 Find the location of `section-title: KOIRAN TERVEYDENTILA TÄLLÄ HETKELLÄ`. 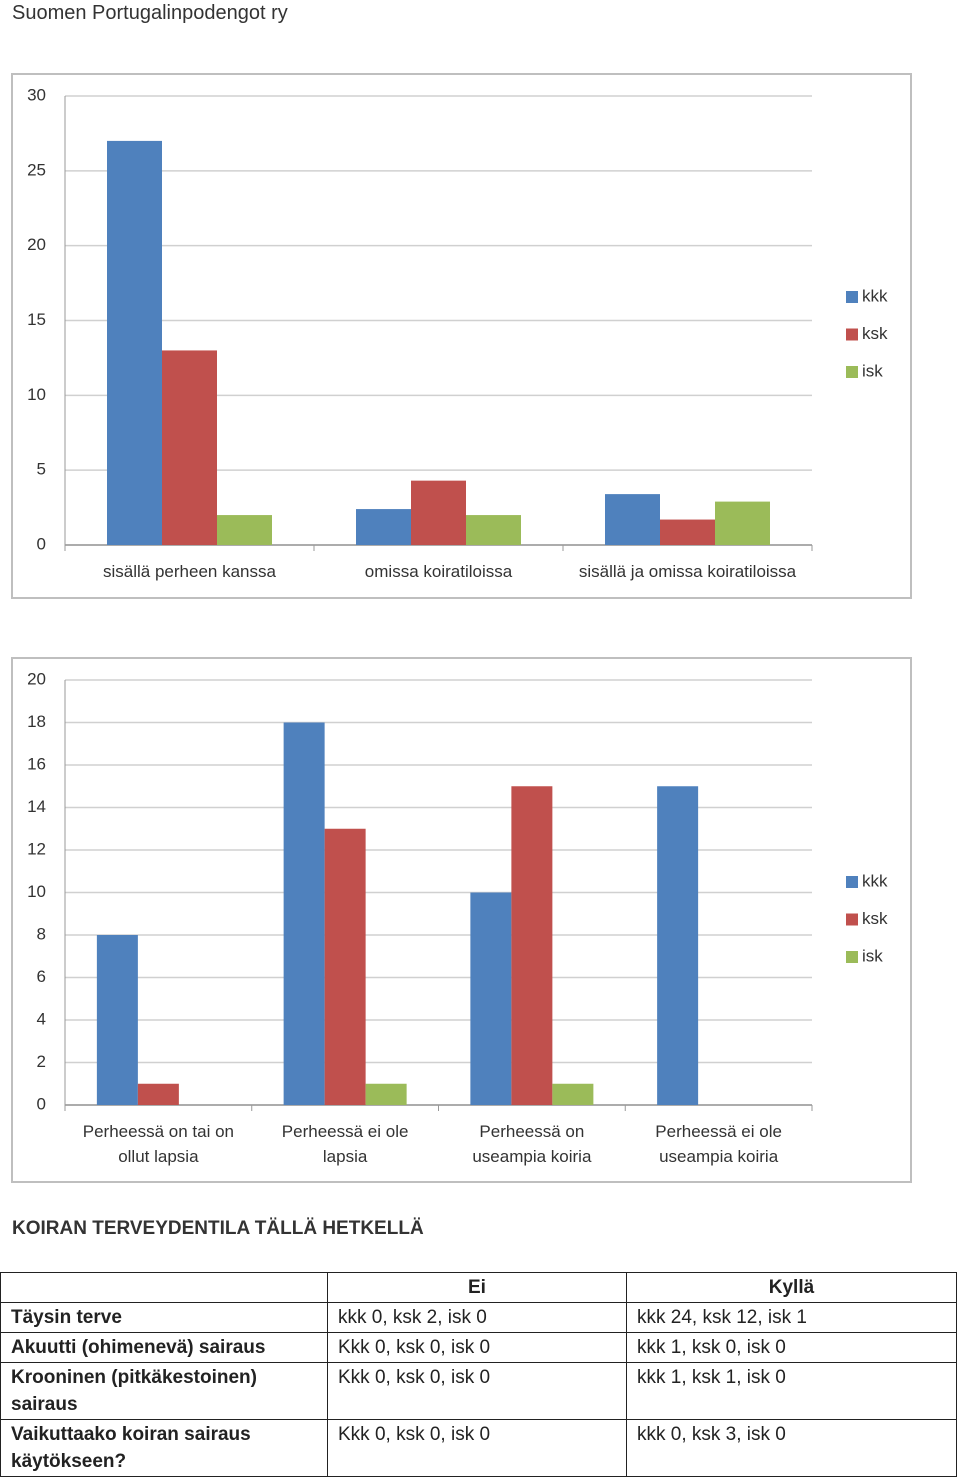

section-title: KOIRAN TERVEYDENTILA TÄLLÄ HETKELLÄ is located at coordinates (218, 1228).